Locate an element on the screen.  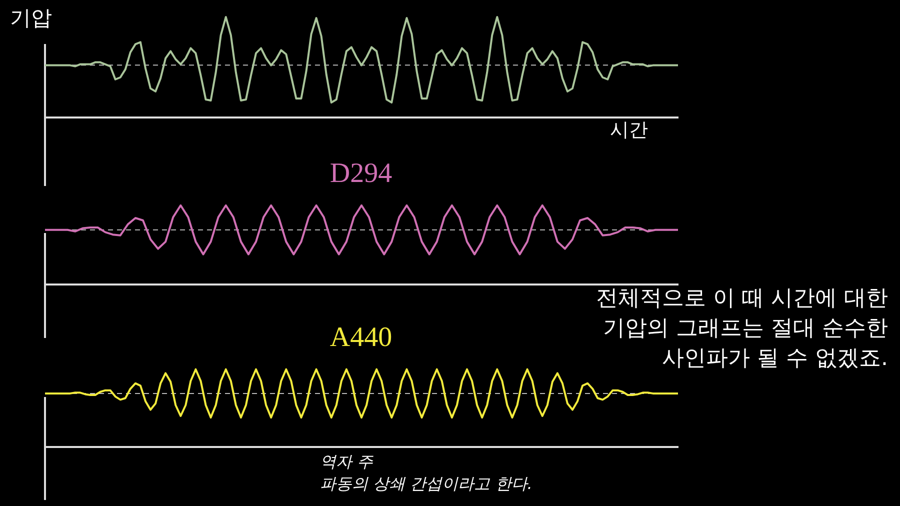
text: 역자 주 is located at coordinates (347, 462).